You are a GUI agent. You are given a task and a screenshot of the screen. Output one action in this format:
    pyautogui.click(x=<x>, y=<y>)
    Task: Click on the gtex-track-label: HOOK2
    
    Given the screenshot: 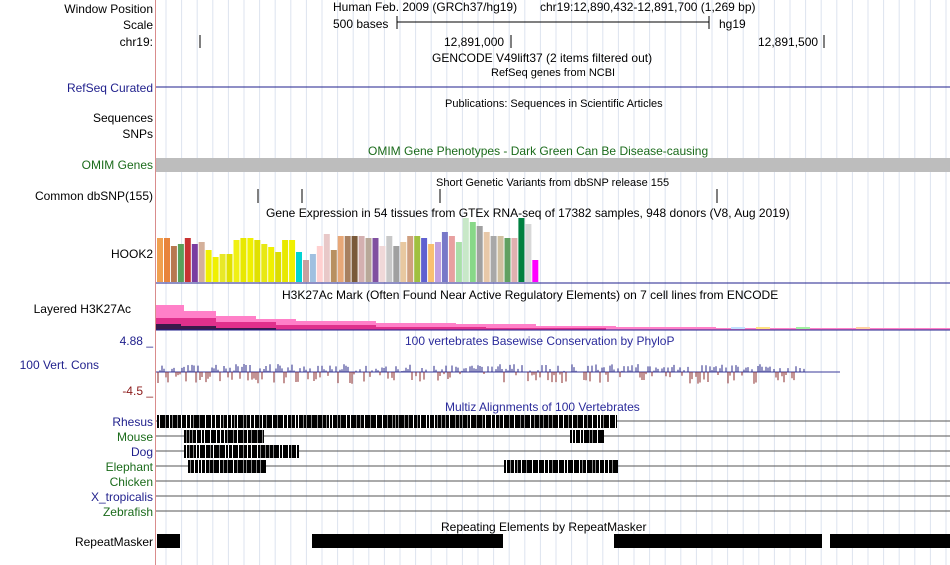 What is the action you would take?
    pyautogui.click(x=131, y=254)
    